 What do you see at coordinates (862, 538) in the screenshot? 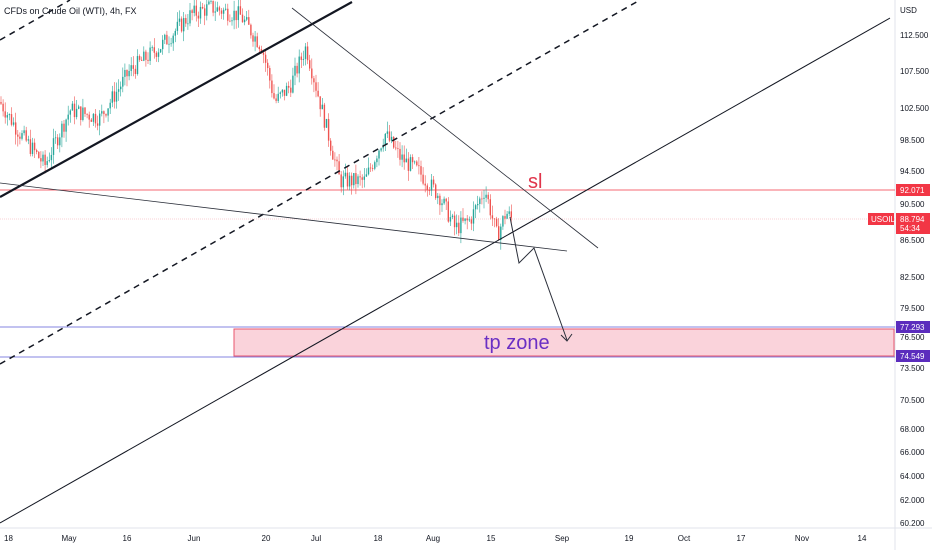
I see `time-tick-label: 14` at bounding box center [862, 538].